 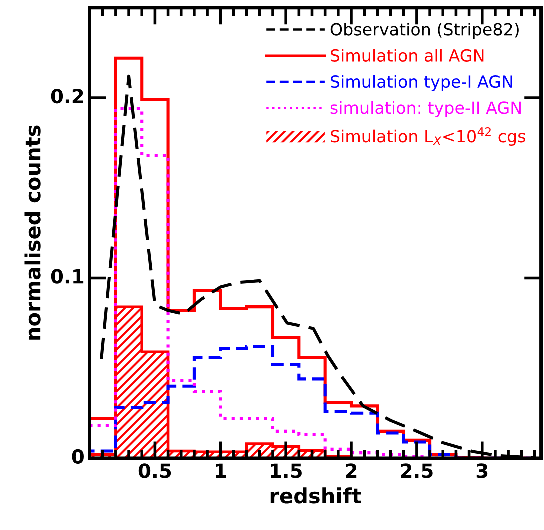 What do you see at coordinates (407, 55) in the screenshot?
I see `legend-label: Simulation all AGN` at bounding box center [407, 55].